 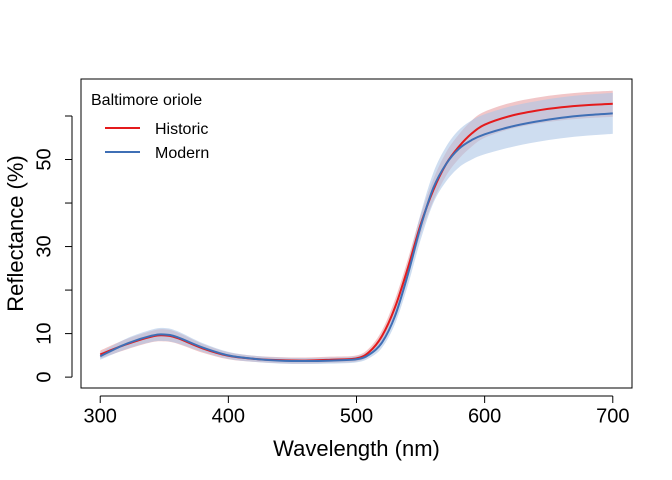 What do you see at coordinates (612, 416) in the screenshot?
I see `x-tick-label: 700` at bounding box center [612, 416].